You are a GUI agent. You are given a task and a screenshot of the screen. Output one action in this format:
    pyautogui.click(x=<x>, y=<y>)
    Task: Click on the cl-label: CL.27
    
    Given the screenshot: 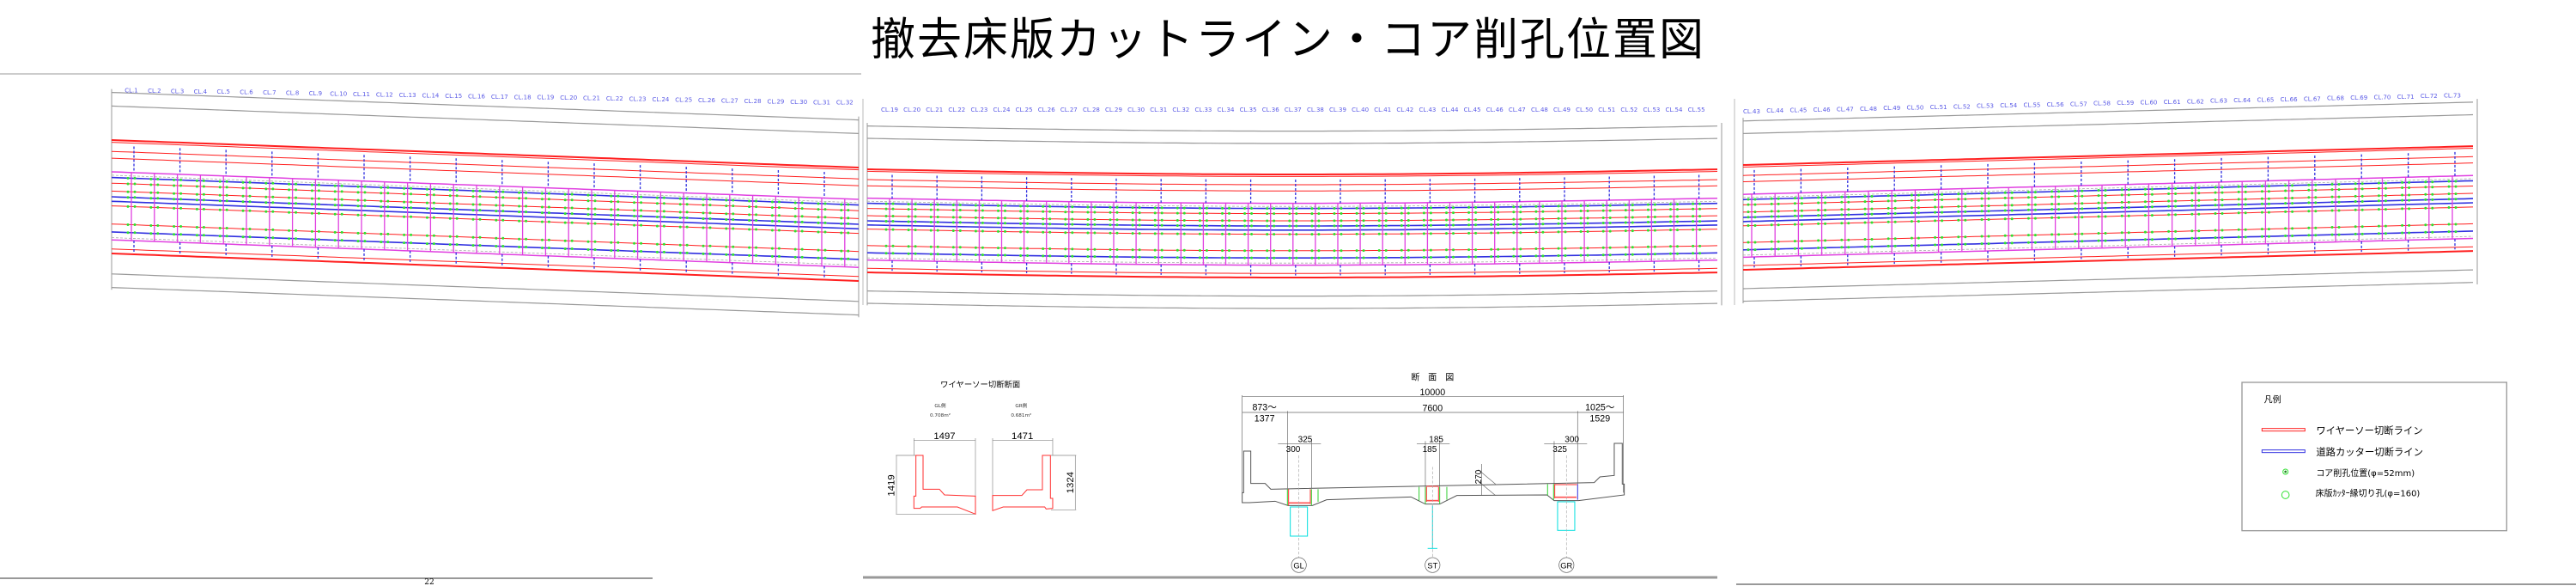 What is the action you would take?
    pyautogui.click(x=729, y=100)
    